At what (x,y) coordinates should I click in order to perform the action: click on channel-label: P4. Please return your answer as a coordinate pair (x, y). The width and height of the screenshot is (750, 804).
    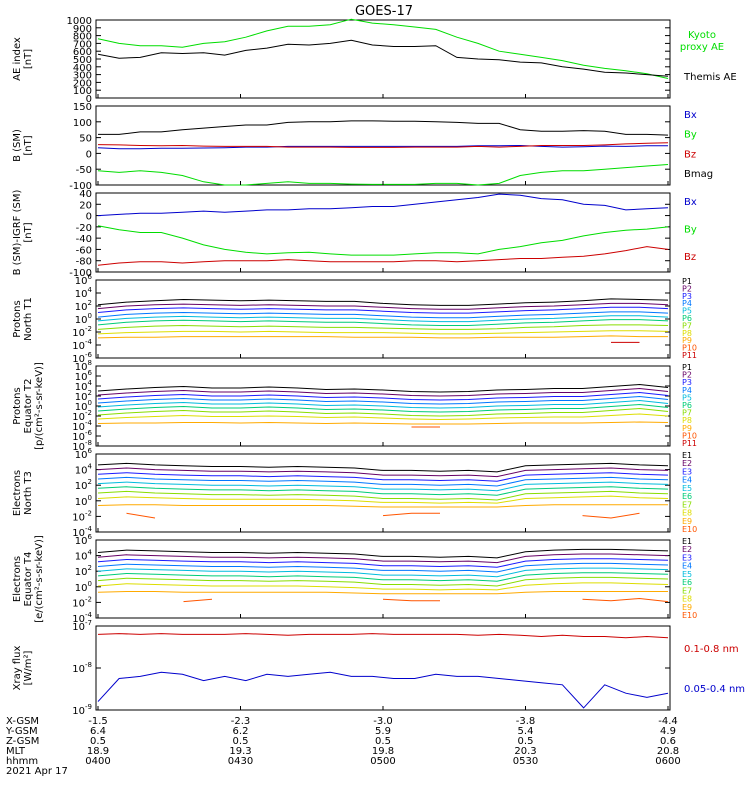
    Looking at the image, I should click on (687, 390).